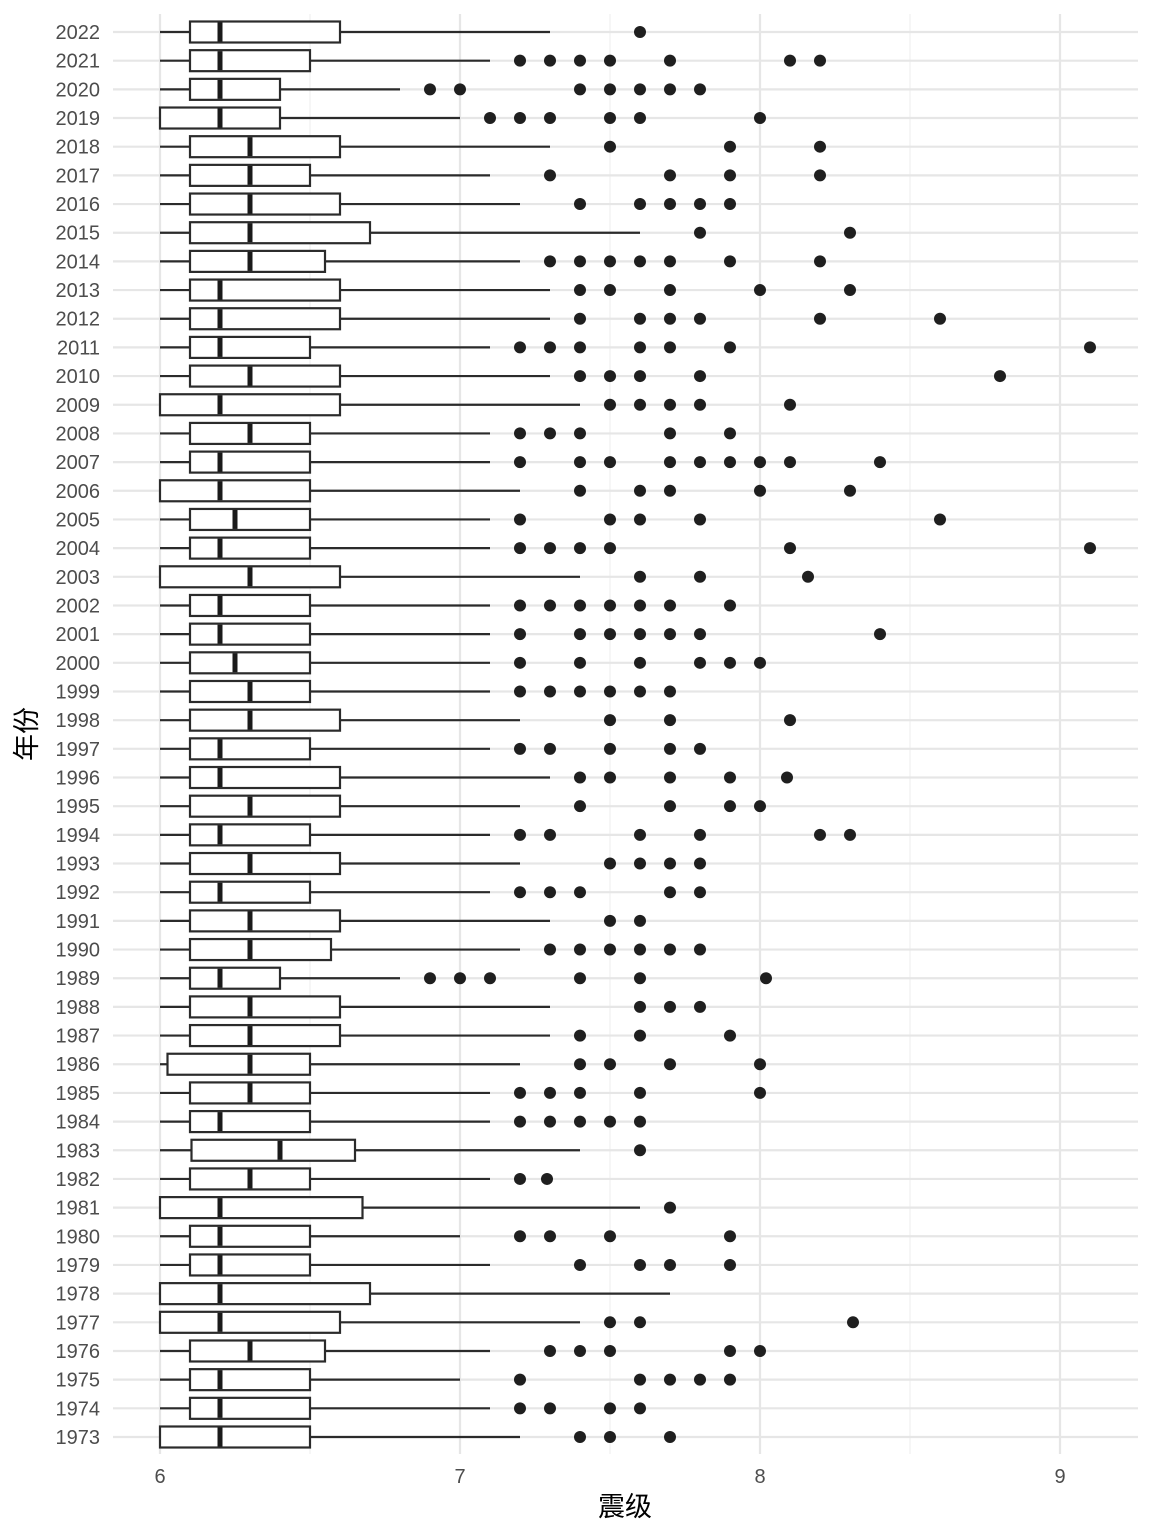  Describe the element at coordinates (78, 1151) in the screenshot. I see `y-tick-label: 1983` at that location.